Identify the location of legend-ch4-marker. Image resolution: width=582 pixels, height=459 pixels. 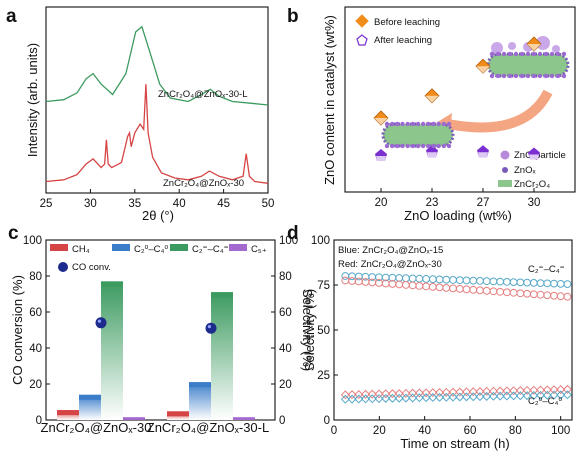
(59, 247).